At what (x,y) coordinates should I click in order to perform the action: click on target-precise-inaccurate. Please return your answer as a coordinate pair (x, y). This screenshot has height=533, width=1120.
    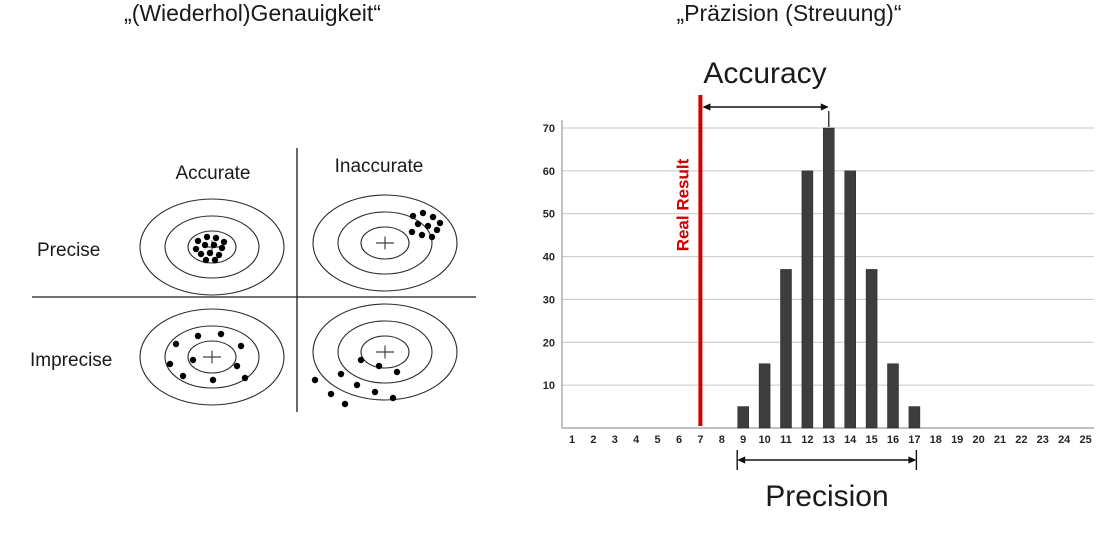
    Looking at the image, I should click on (385, 243).